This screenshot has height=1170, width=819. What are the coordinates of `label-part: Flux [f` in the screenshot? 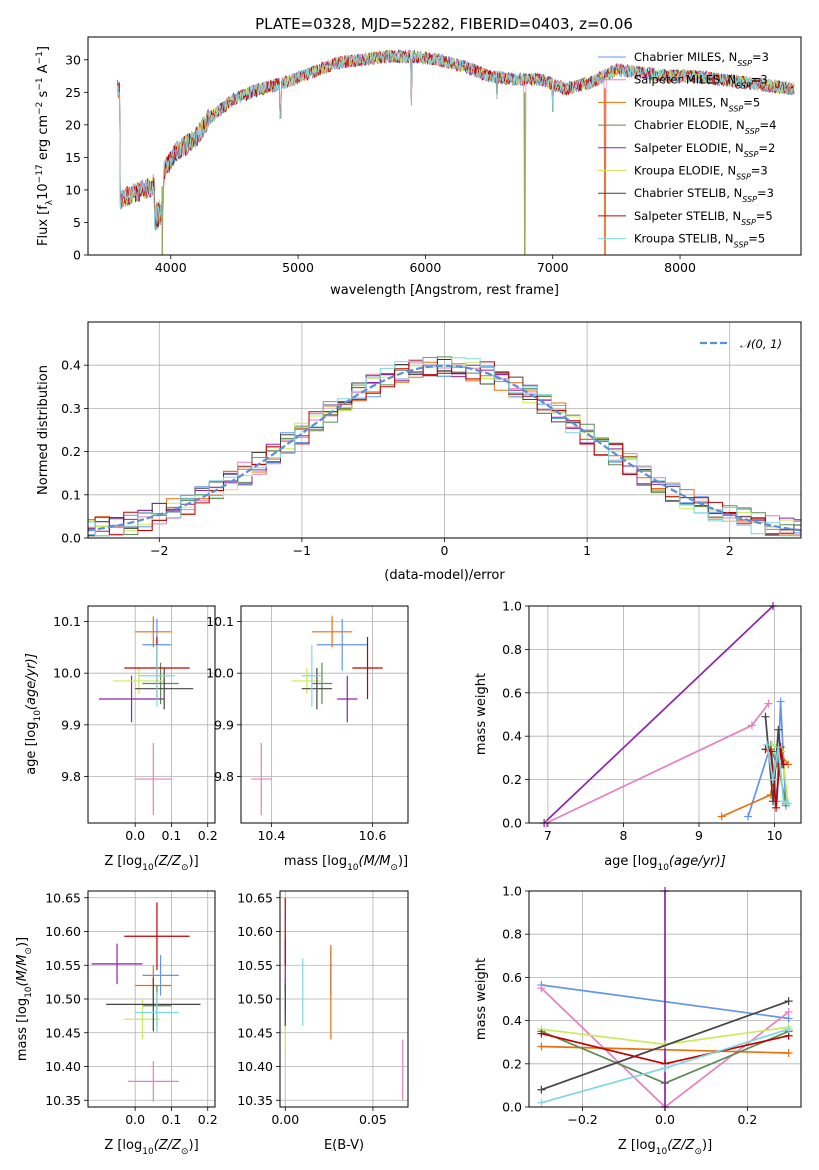 It's located at (43, 225).